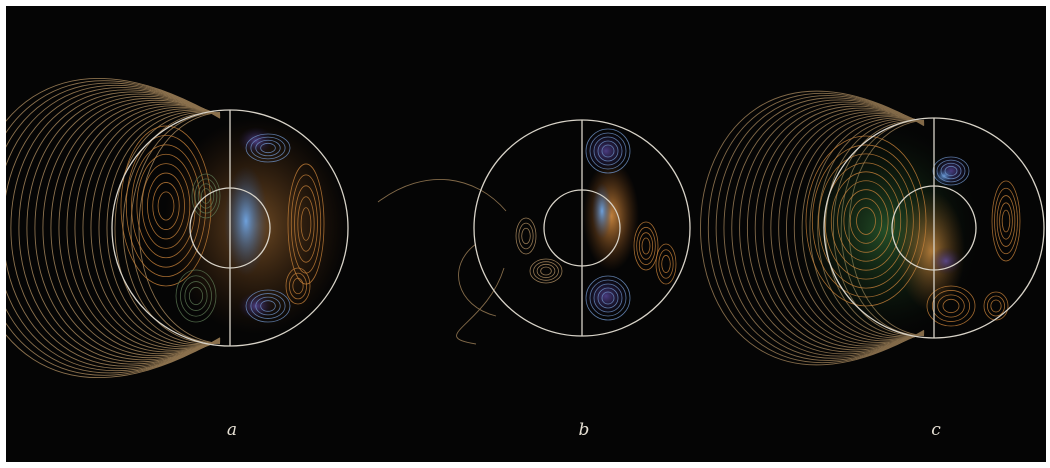  I want to click on panel-b-label: b, so click(584, 430).